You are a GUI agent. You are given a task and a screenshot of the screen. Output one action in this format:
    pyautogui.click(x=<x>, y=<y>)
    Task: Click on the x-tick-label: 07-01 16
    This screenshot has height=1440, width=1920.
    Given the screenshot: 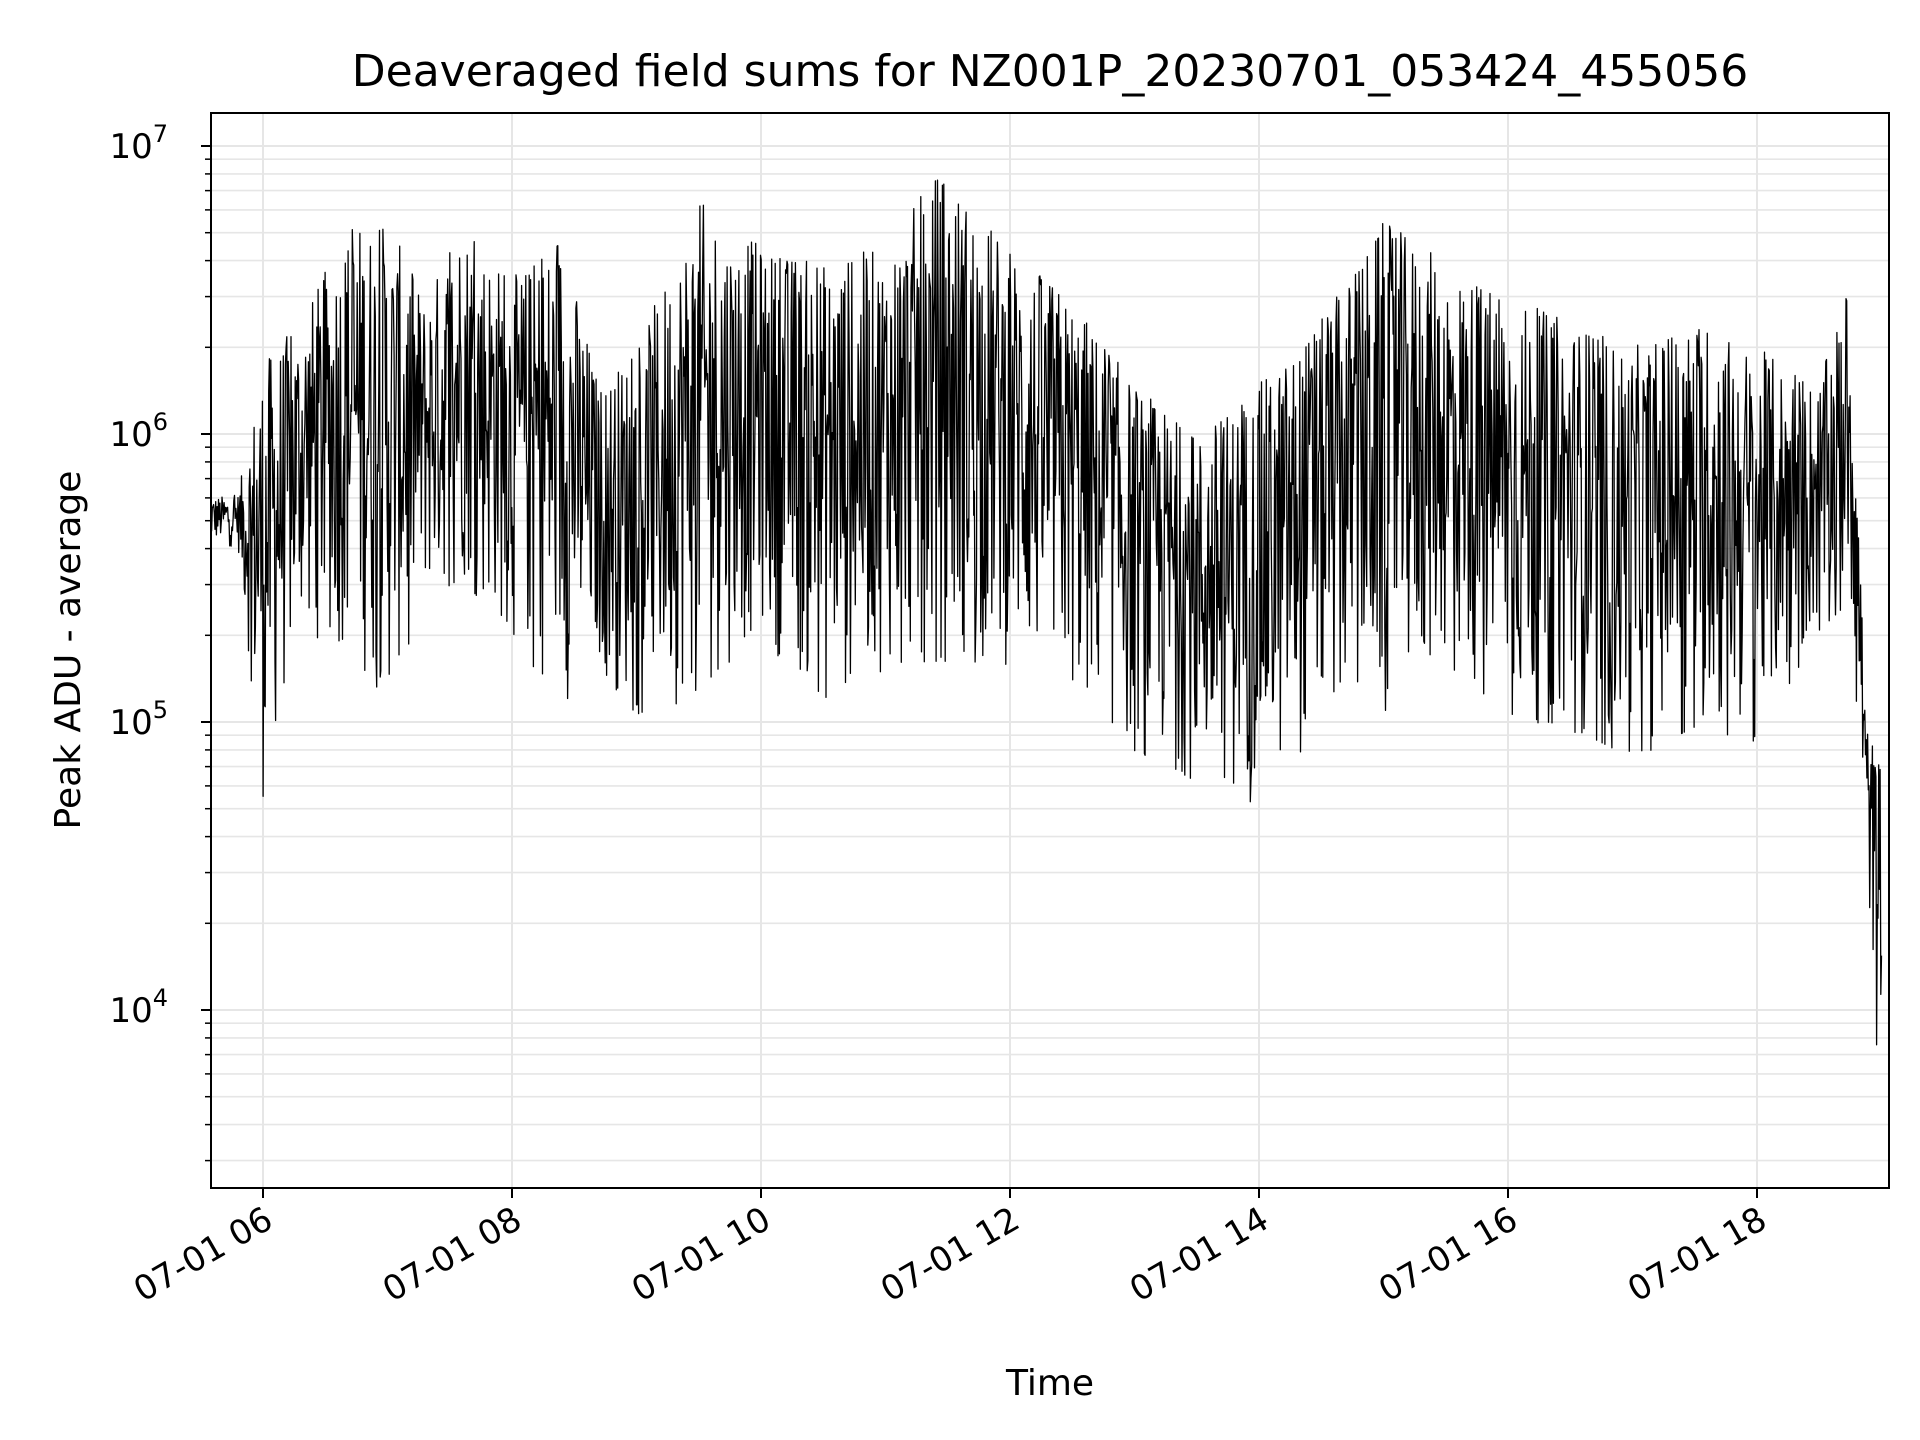 What is the action you would take?
    pyautogui.click(x=1448, y=1254)
    